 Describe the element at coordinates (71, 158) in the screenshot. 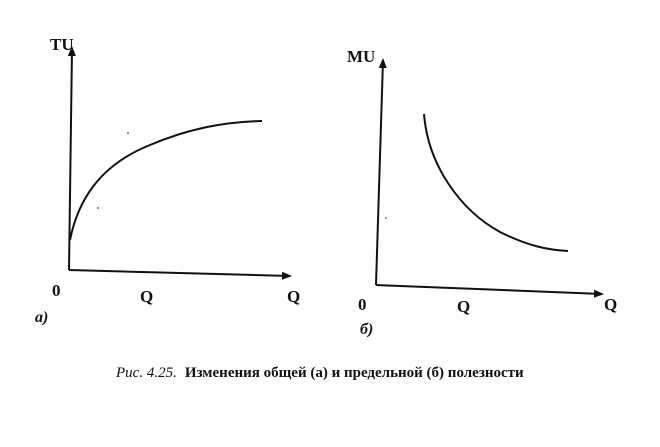

I see `panel-a-y-axis` at that location.